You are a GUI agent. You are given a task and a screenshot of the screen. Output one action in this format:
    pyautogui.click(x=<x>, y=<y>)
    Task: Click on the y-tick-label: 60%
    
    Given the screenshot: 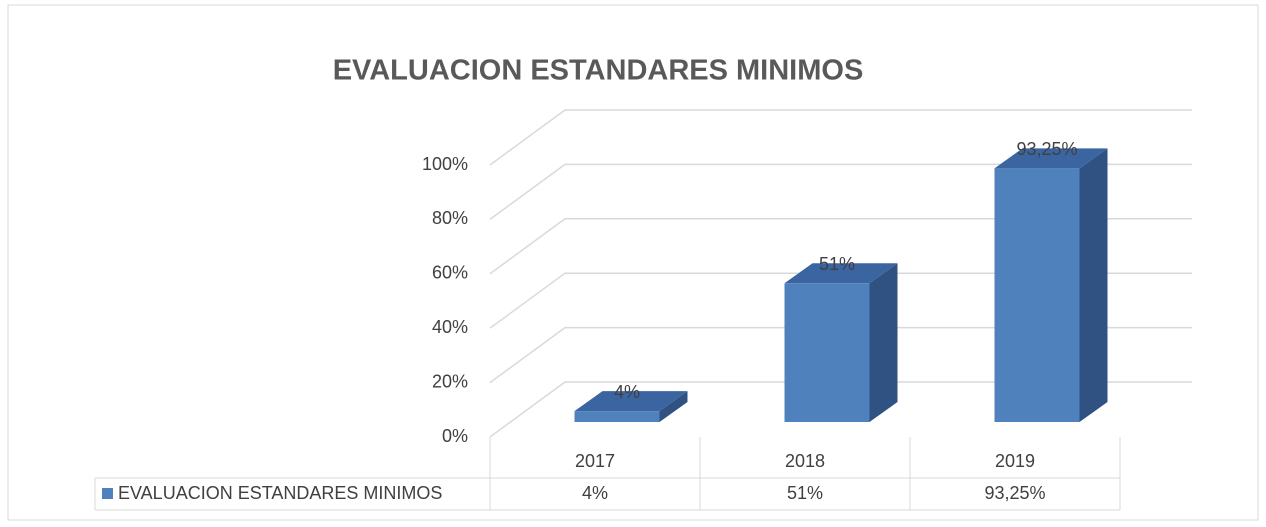 What is the action you would take?
    pyautogui.click(x=450, y=273)
    